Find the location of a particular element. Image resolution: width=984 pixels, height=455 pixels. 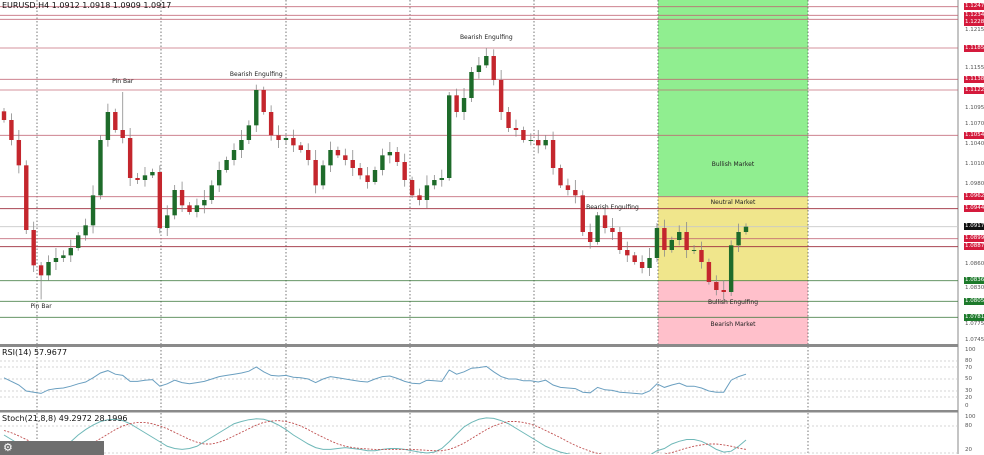

stoch-scale-label: 100 is located at coordinates (970, 416).